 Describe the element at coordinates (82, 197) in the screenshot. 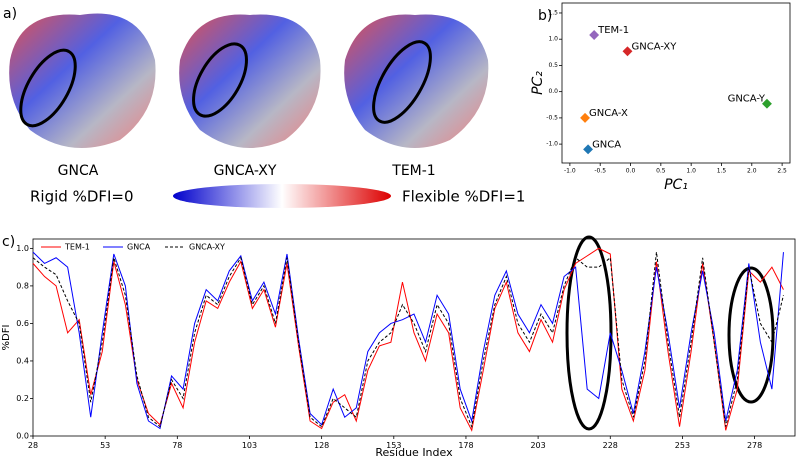

I see `colorbar-label: Rigid %DFI=0` at that location.